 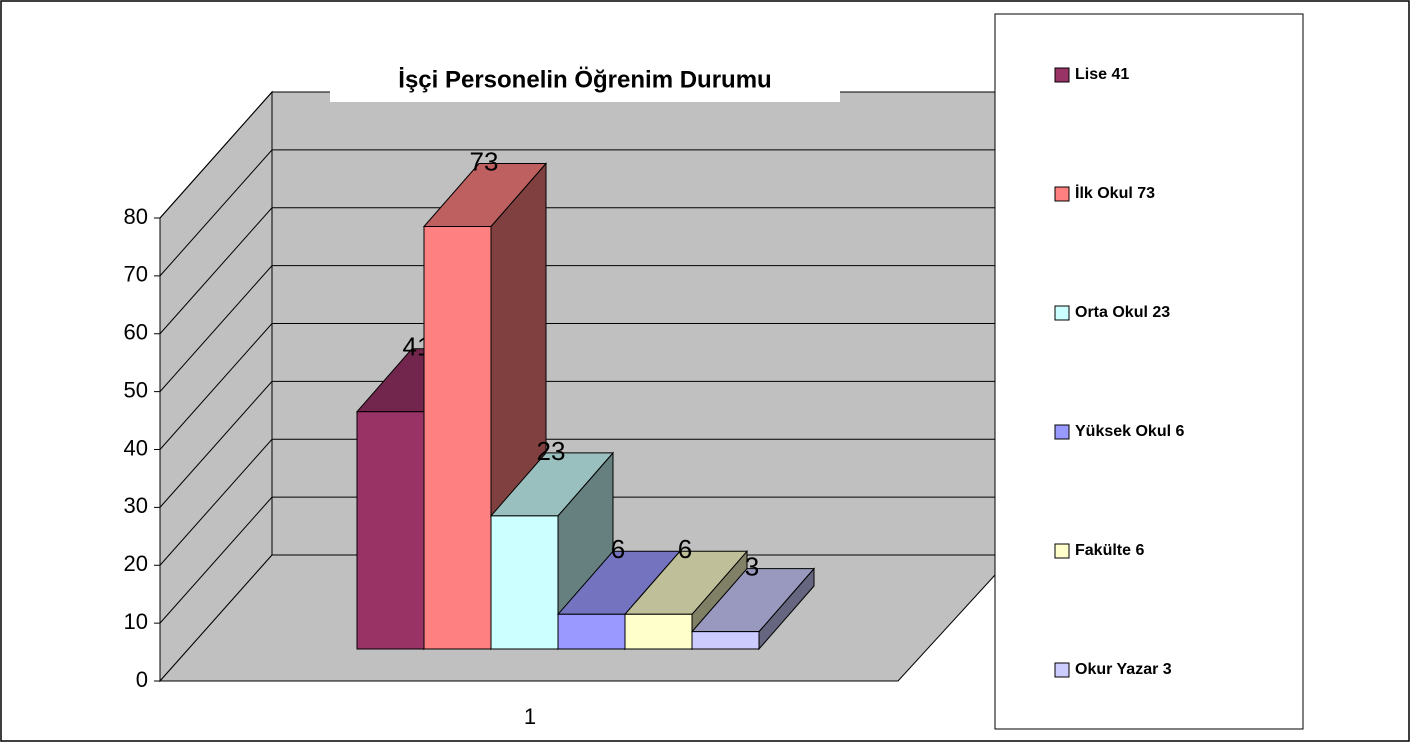 What do you see at coordinates (136, 216) in the screenshot?
I see `y-tick-label: 80` at bounding box center [136, 216].